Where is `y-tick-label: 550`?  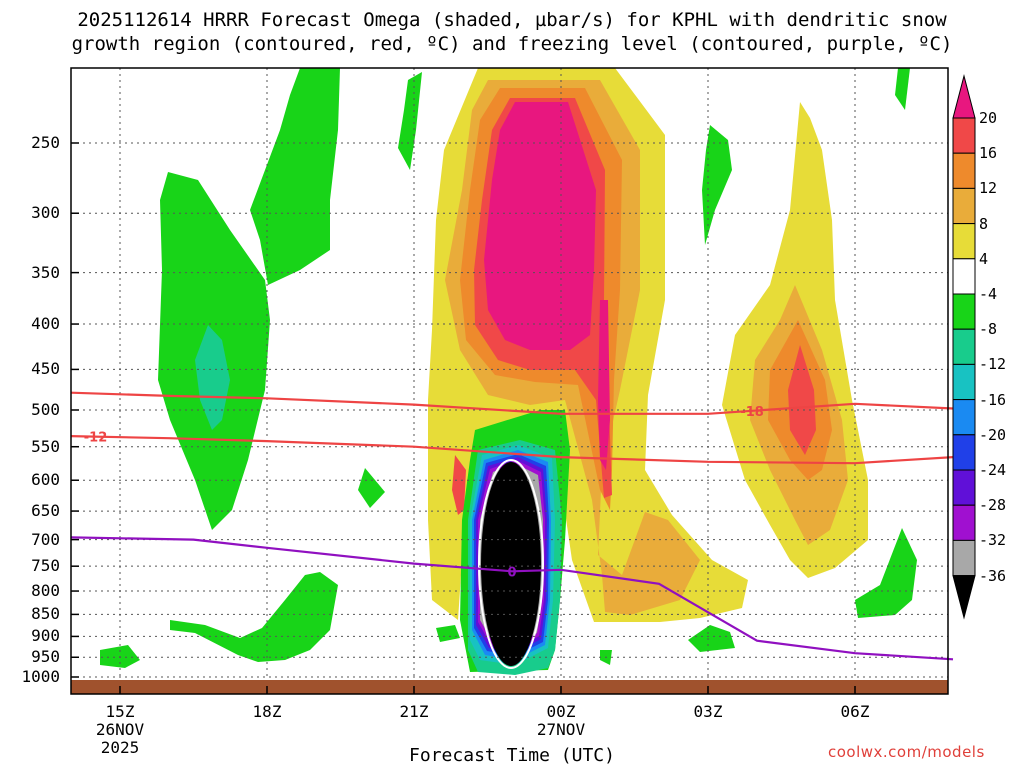
y-tick-label: 550 is located at coordinates (45, 446).